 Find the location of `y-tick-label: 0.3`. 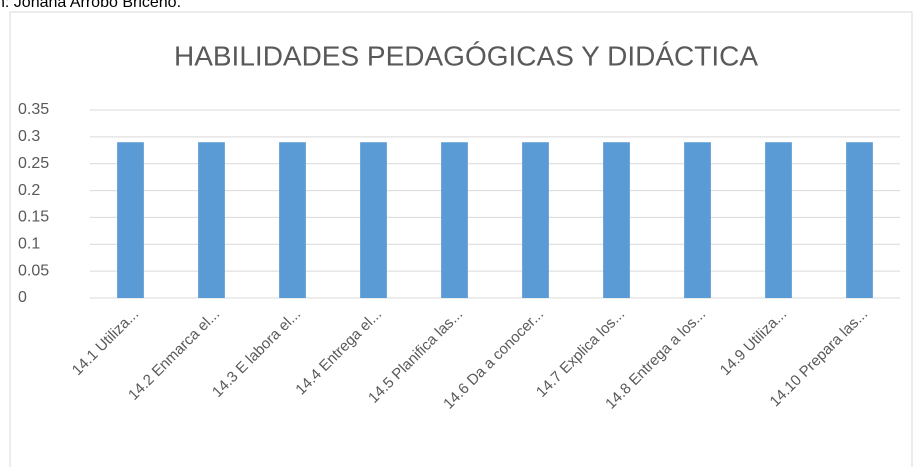

y-tick-label: 0.3 is located at coordinates (29, 136).